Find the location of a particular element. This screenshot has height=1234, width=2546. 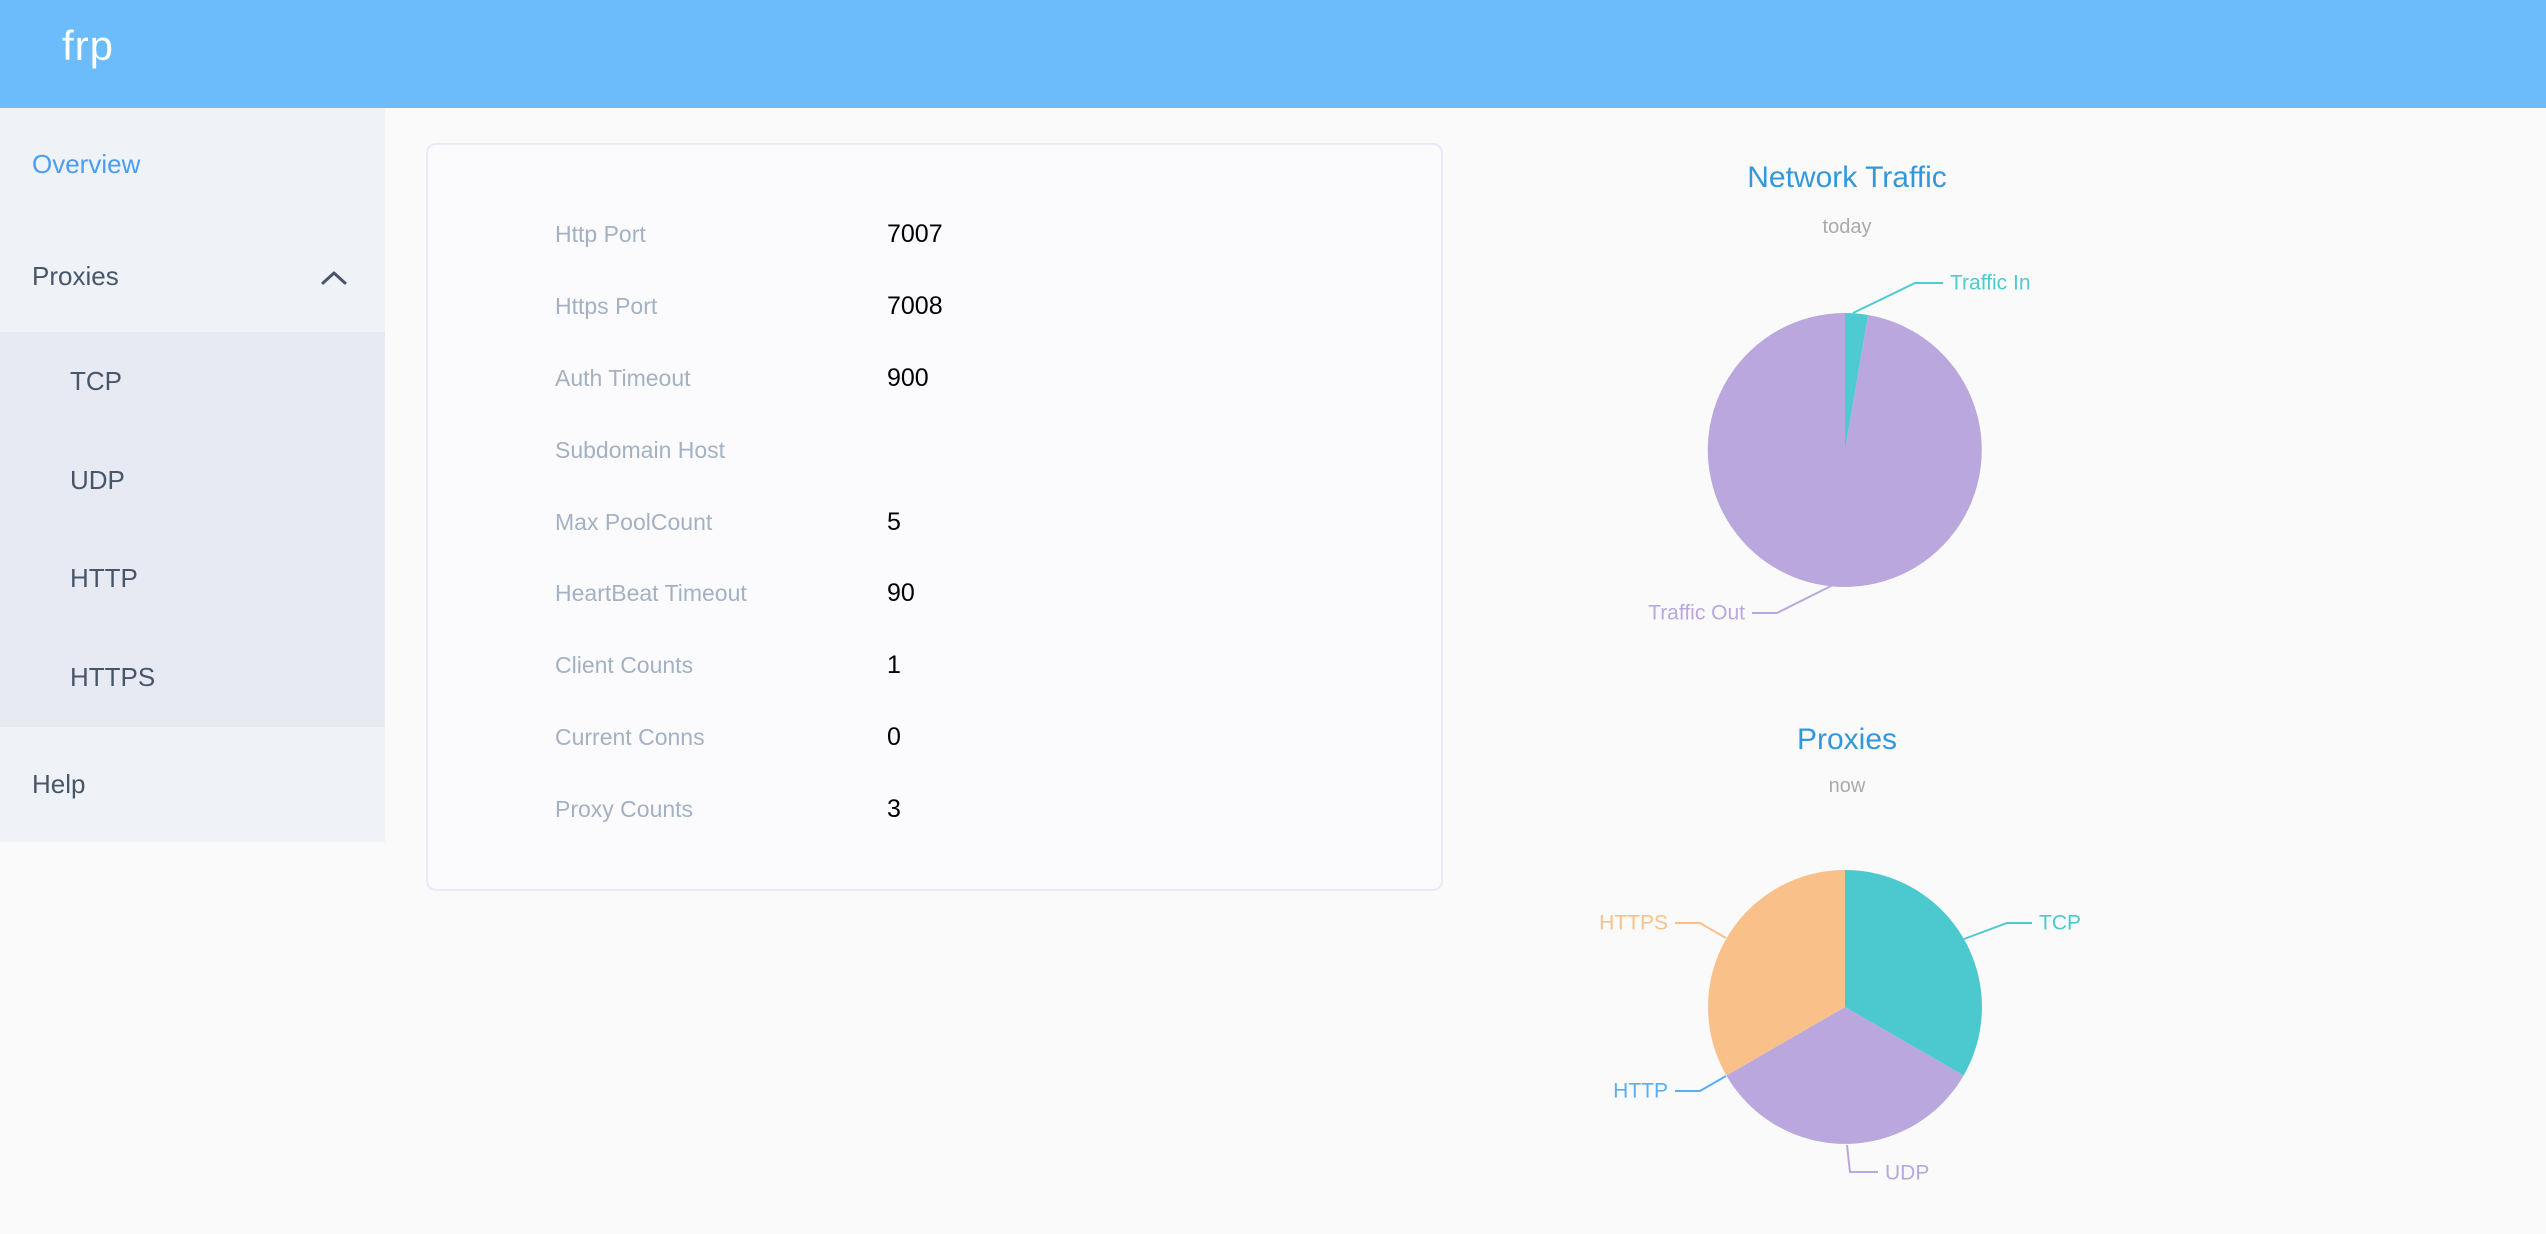

sidebar-item-label: Proxies is located at coordinates (75, 275).